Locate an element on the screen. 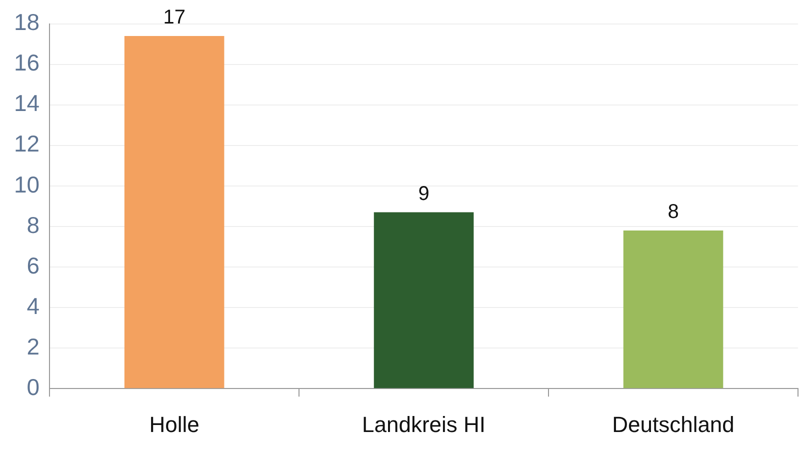  x-tick-label: Deutschland is located at coordinates (673, 424).